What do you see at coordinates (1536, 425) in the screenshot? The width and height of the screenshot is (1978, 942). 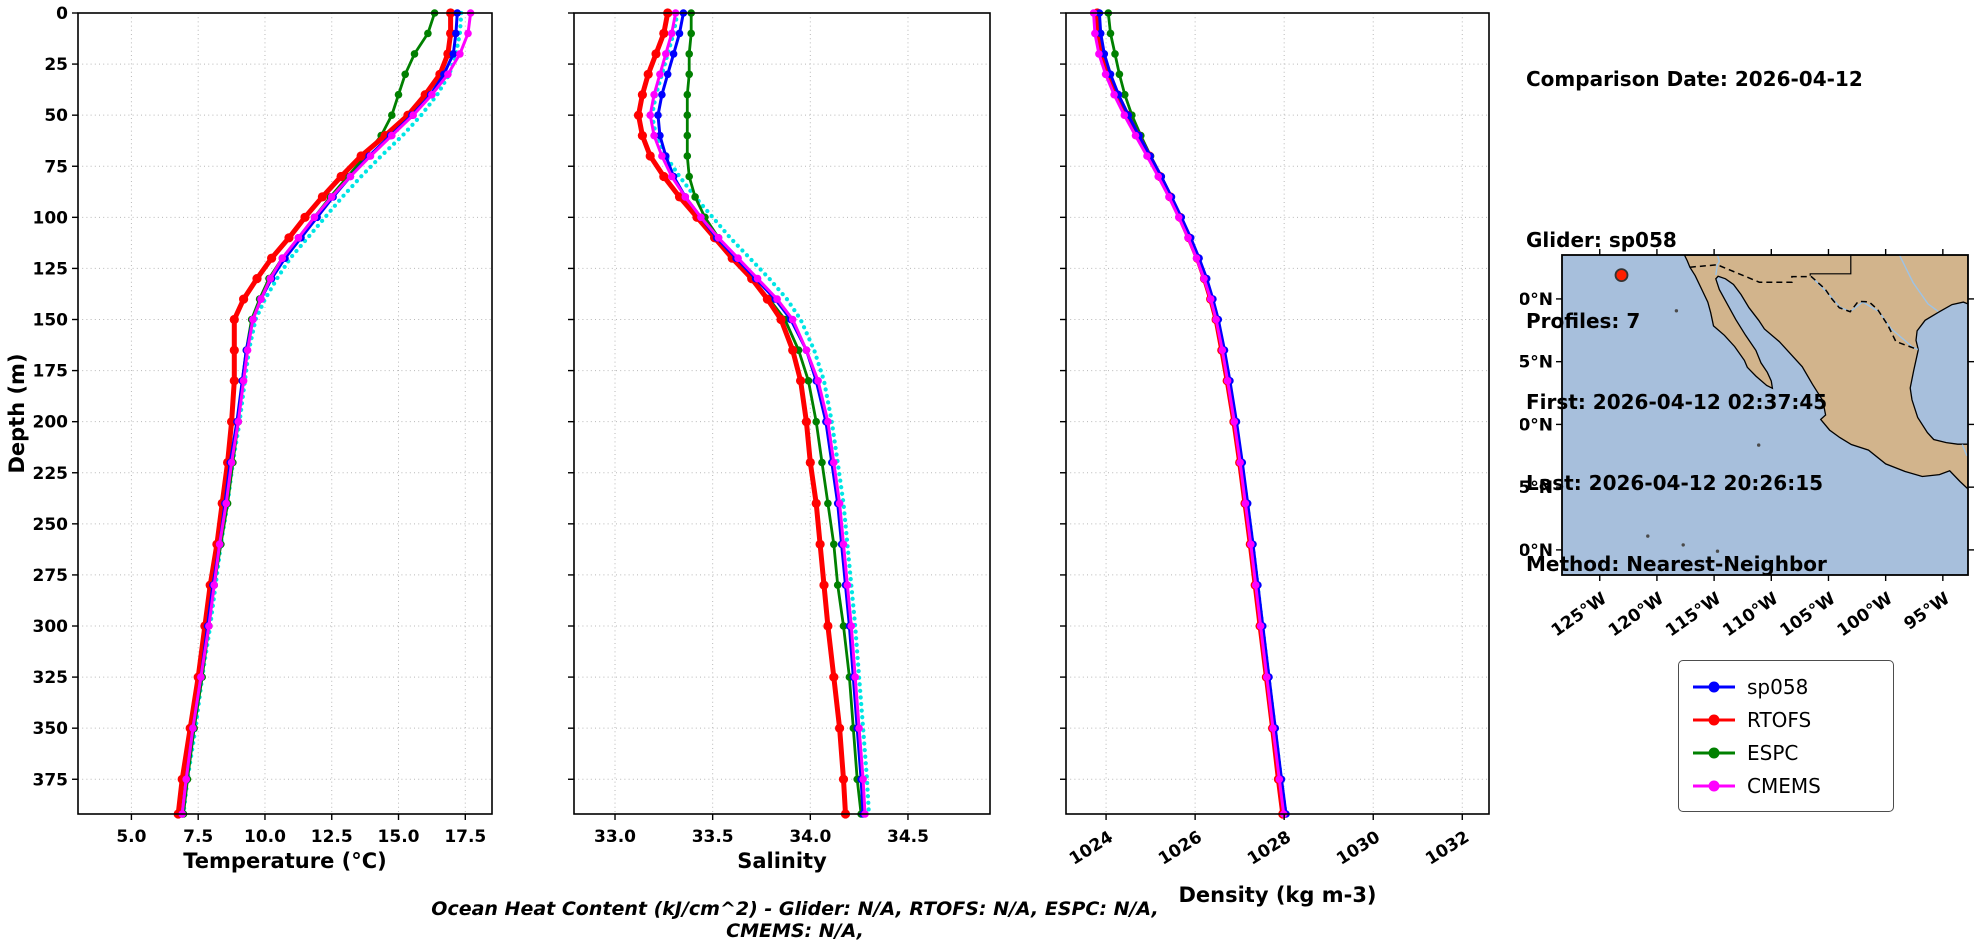 I see `map-lat-tick-label: 20°N` at bounding box center [1536, 425].